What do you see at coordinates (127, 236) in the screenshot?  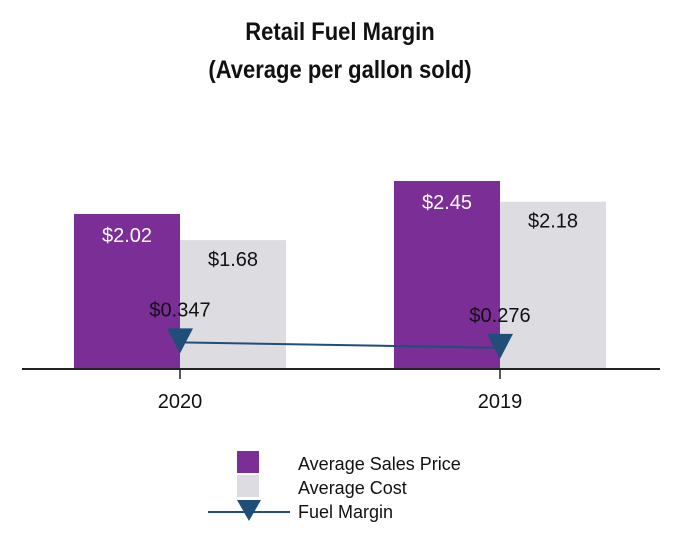 I see `data-label-average-sales-price-2020: $2.02` at bounding box center [127, 236].